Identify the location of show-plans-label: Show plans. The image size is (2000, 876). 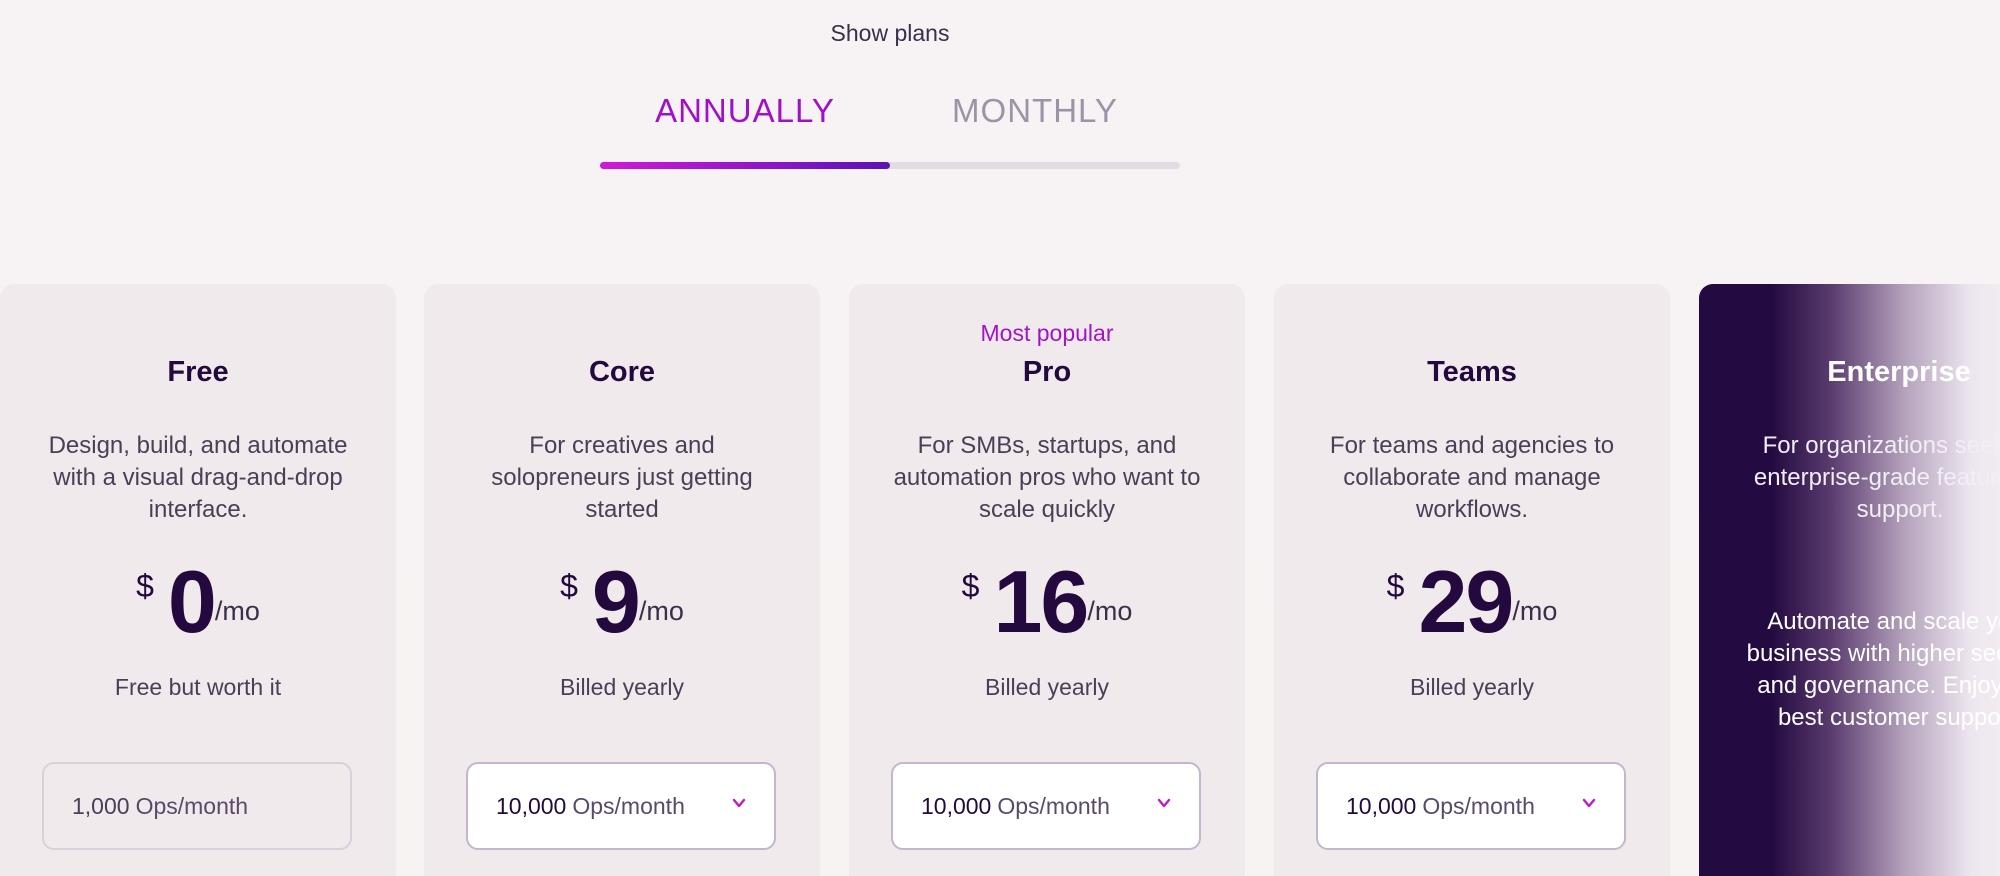
(890, 33).